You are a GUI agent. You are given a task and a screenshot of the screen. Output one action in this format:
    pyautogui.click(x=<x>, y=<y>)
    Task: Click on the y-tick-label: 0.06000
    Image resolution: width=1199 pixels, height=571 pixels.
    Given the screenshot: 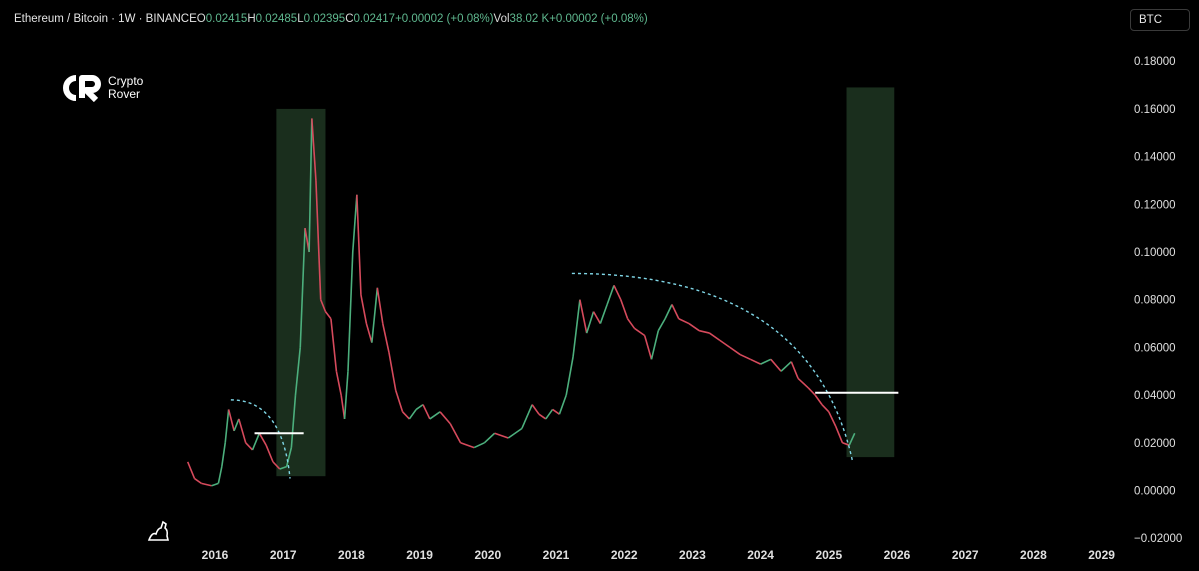 What is the action you would take?
    pyautogui.click(x=1155, y=348)
    